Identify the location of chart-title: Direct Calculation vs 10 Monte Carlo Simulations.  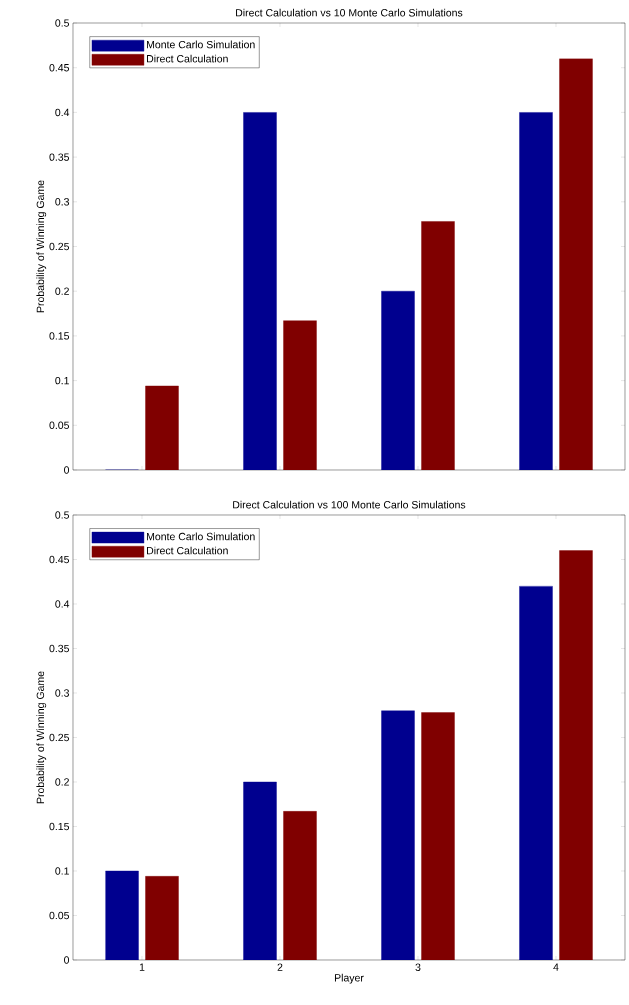
(349, 12).